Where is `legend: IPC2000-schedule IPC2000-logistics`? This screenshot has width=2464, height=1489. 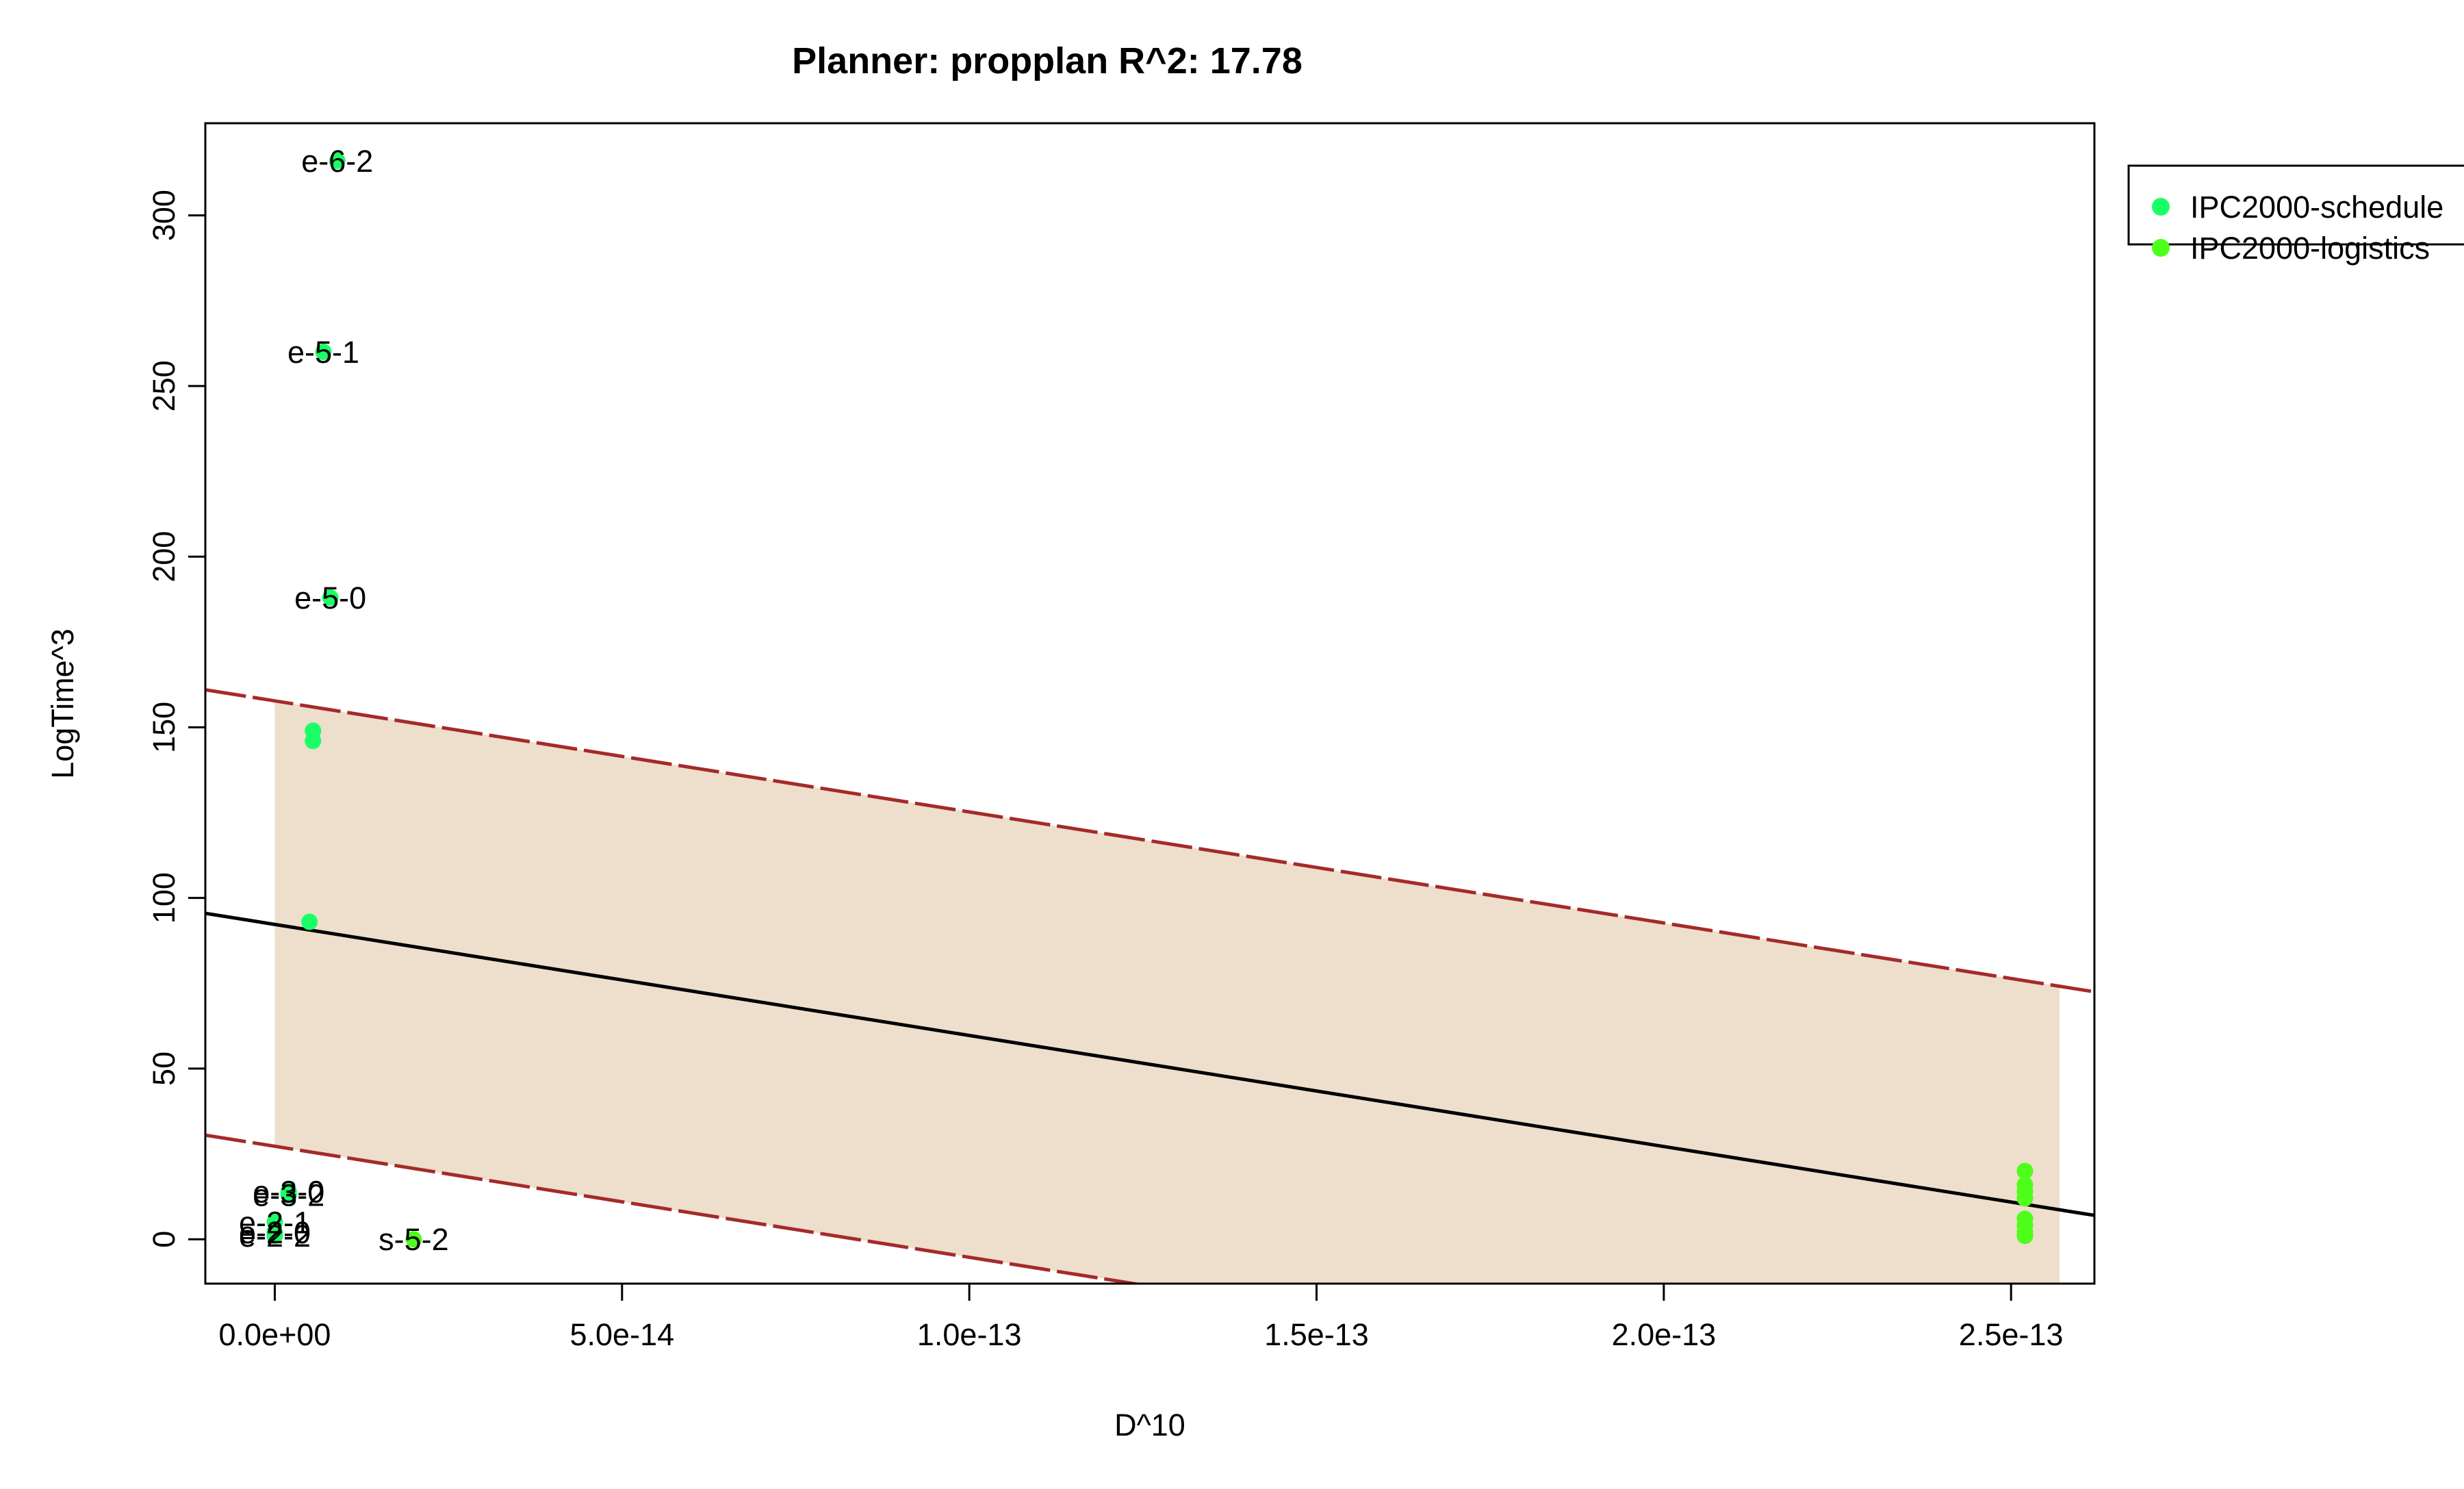
legend: IPC2000-schedule IPC2000-logistics is located at coordinates (2295, 215).